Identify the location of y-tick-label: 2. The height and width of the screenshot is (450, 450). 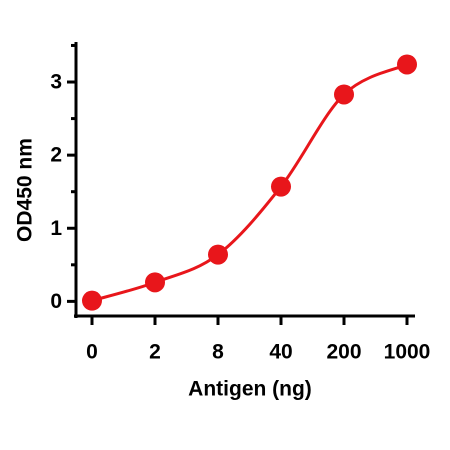
(56, 155).